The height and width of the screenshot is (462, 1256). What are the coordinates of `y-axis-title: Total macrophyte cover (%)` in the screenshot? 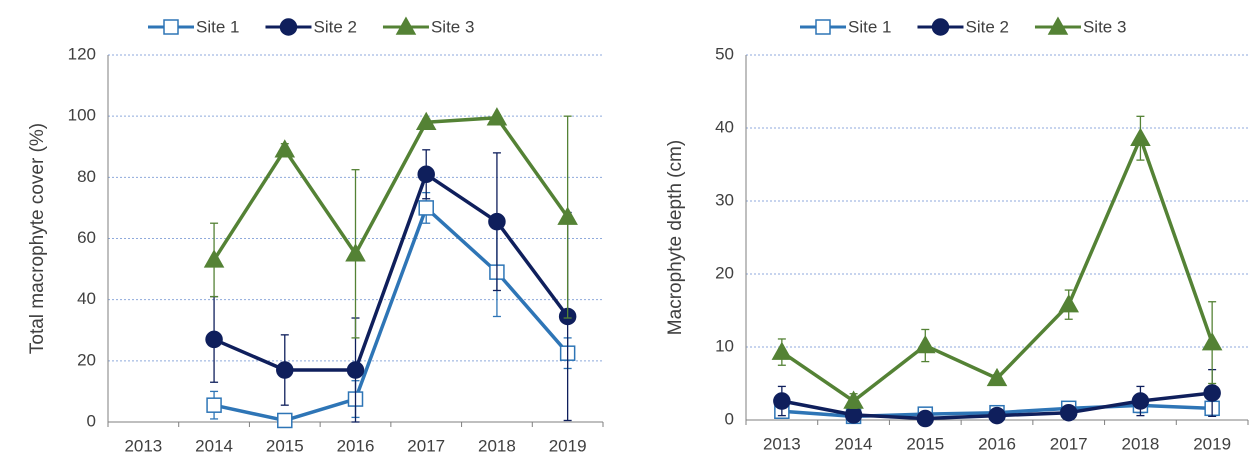 It's located at (37, 238).